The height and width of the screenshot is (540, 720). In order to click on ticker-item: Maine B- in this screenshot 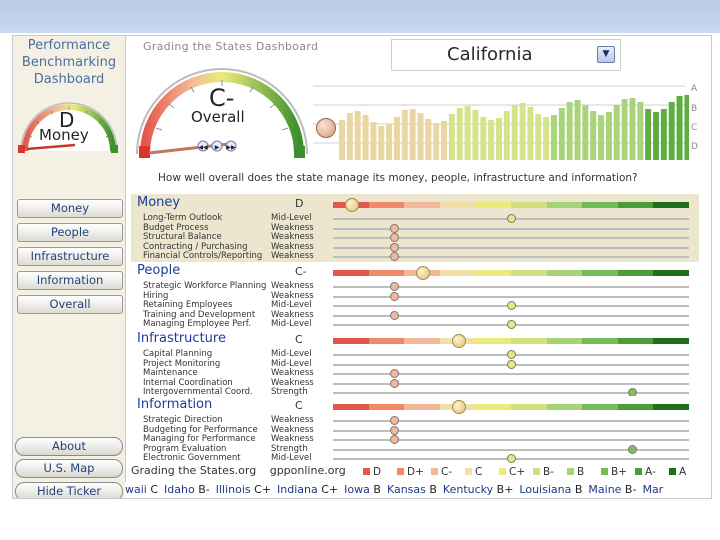, I will do `click(612, 489)`.